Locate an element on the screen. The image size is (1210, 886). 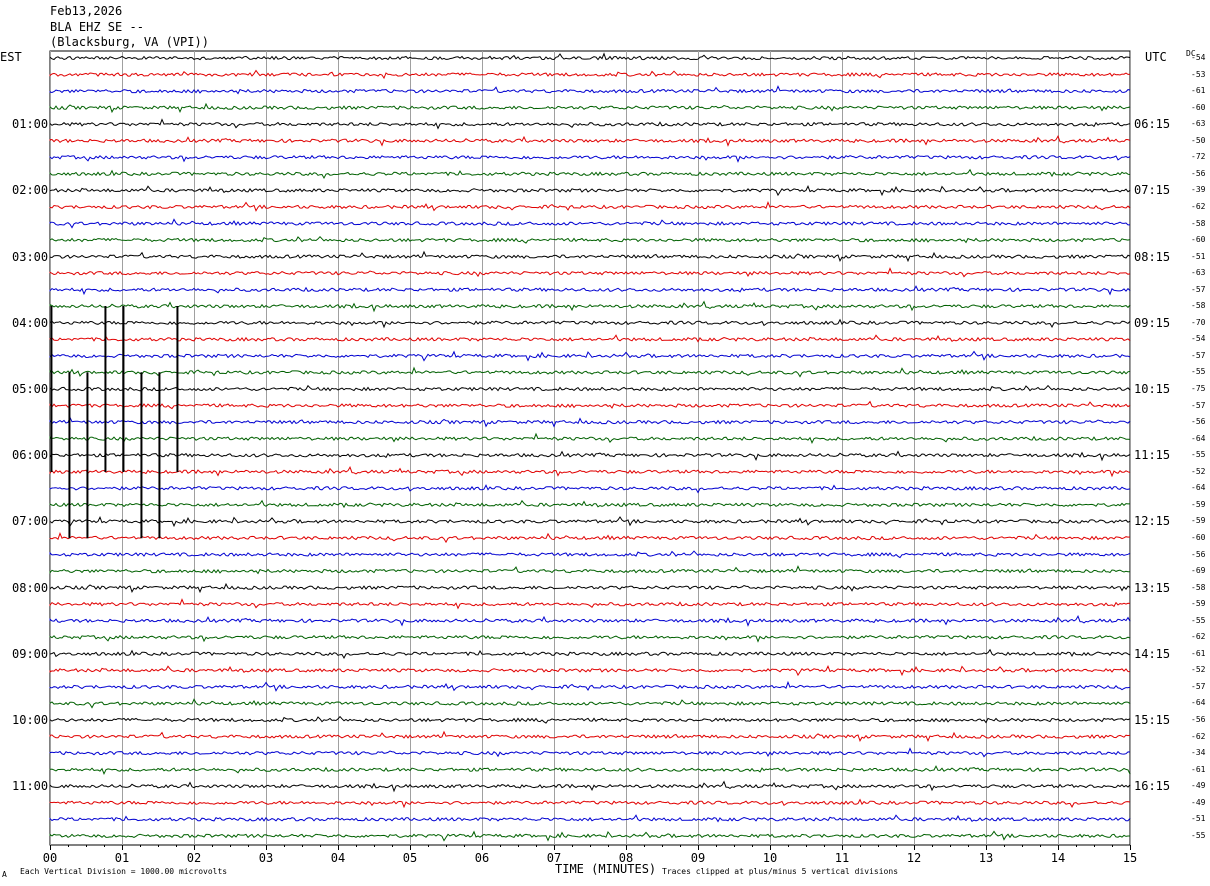
left-hour-label: 09:00 is located at coordinates (30, 653).